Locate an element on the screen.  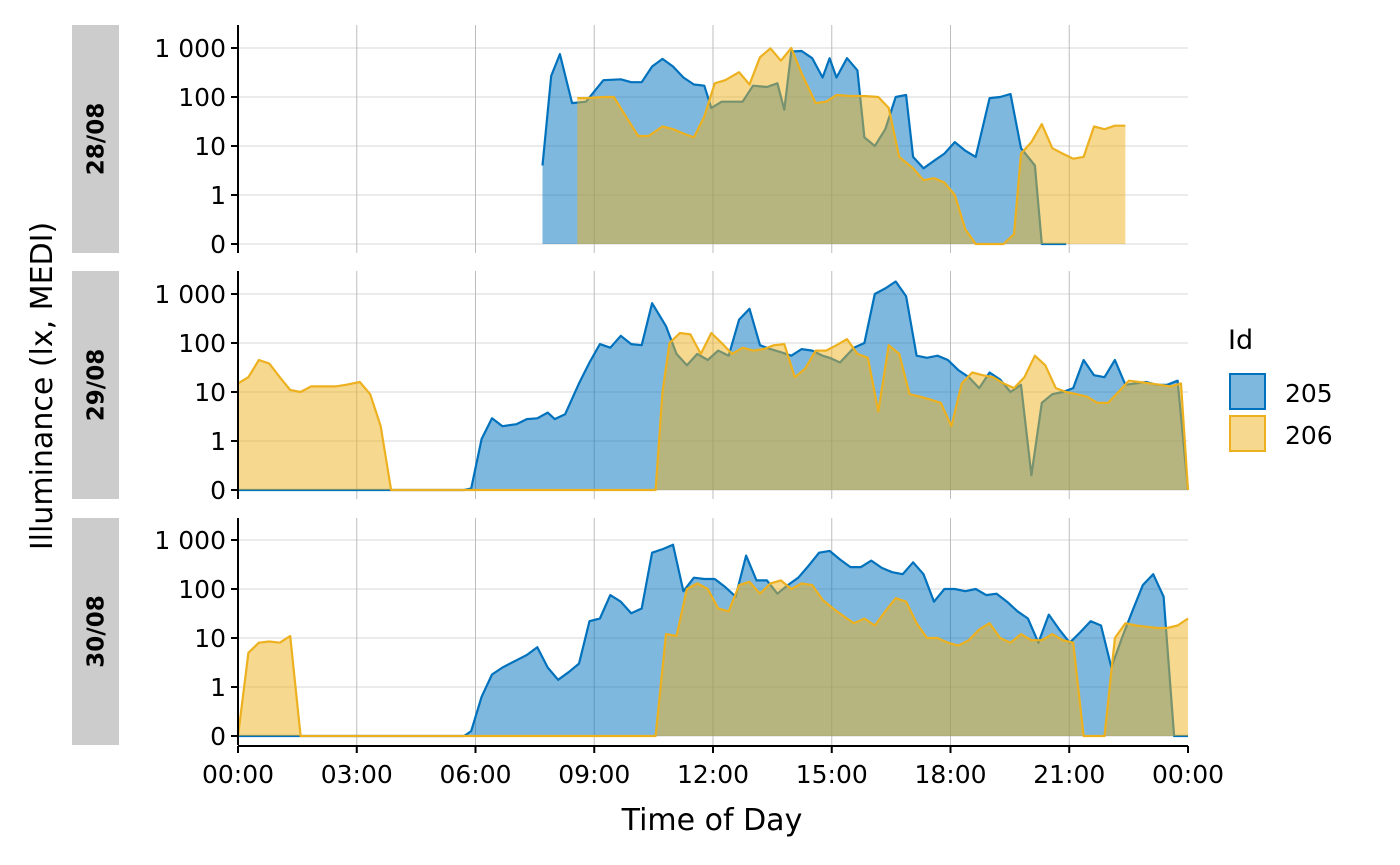
strip-label: 28/08 is located at coordinates (97, 139).